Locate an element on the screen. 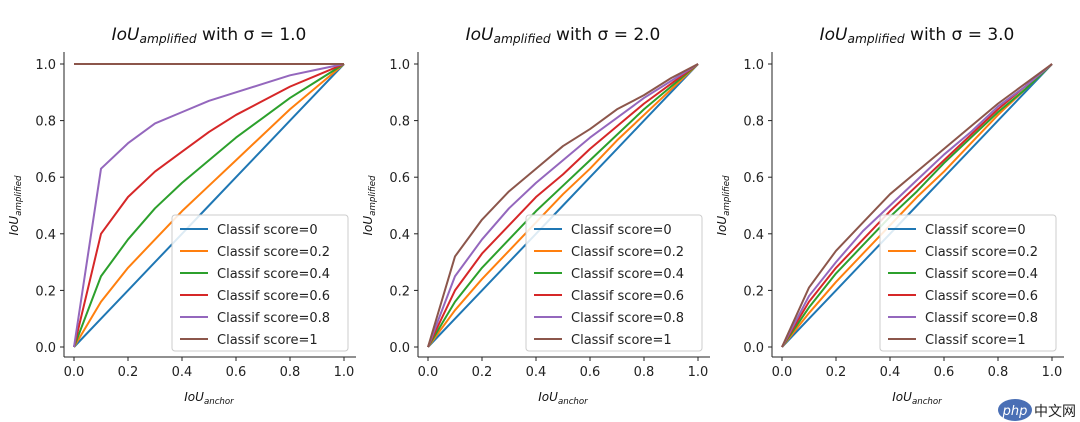 The width and height of the screenshot is (1080, 422). chart-title-rest: with σ = 3.0 is located at coordinates (960, 35).